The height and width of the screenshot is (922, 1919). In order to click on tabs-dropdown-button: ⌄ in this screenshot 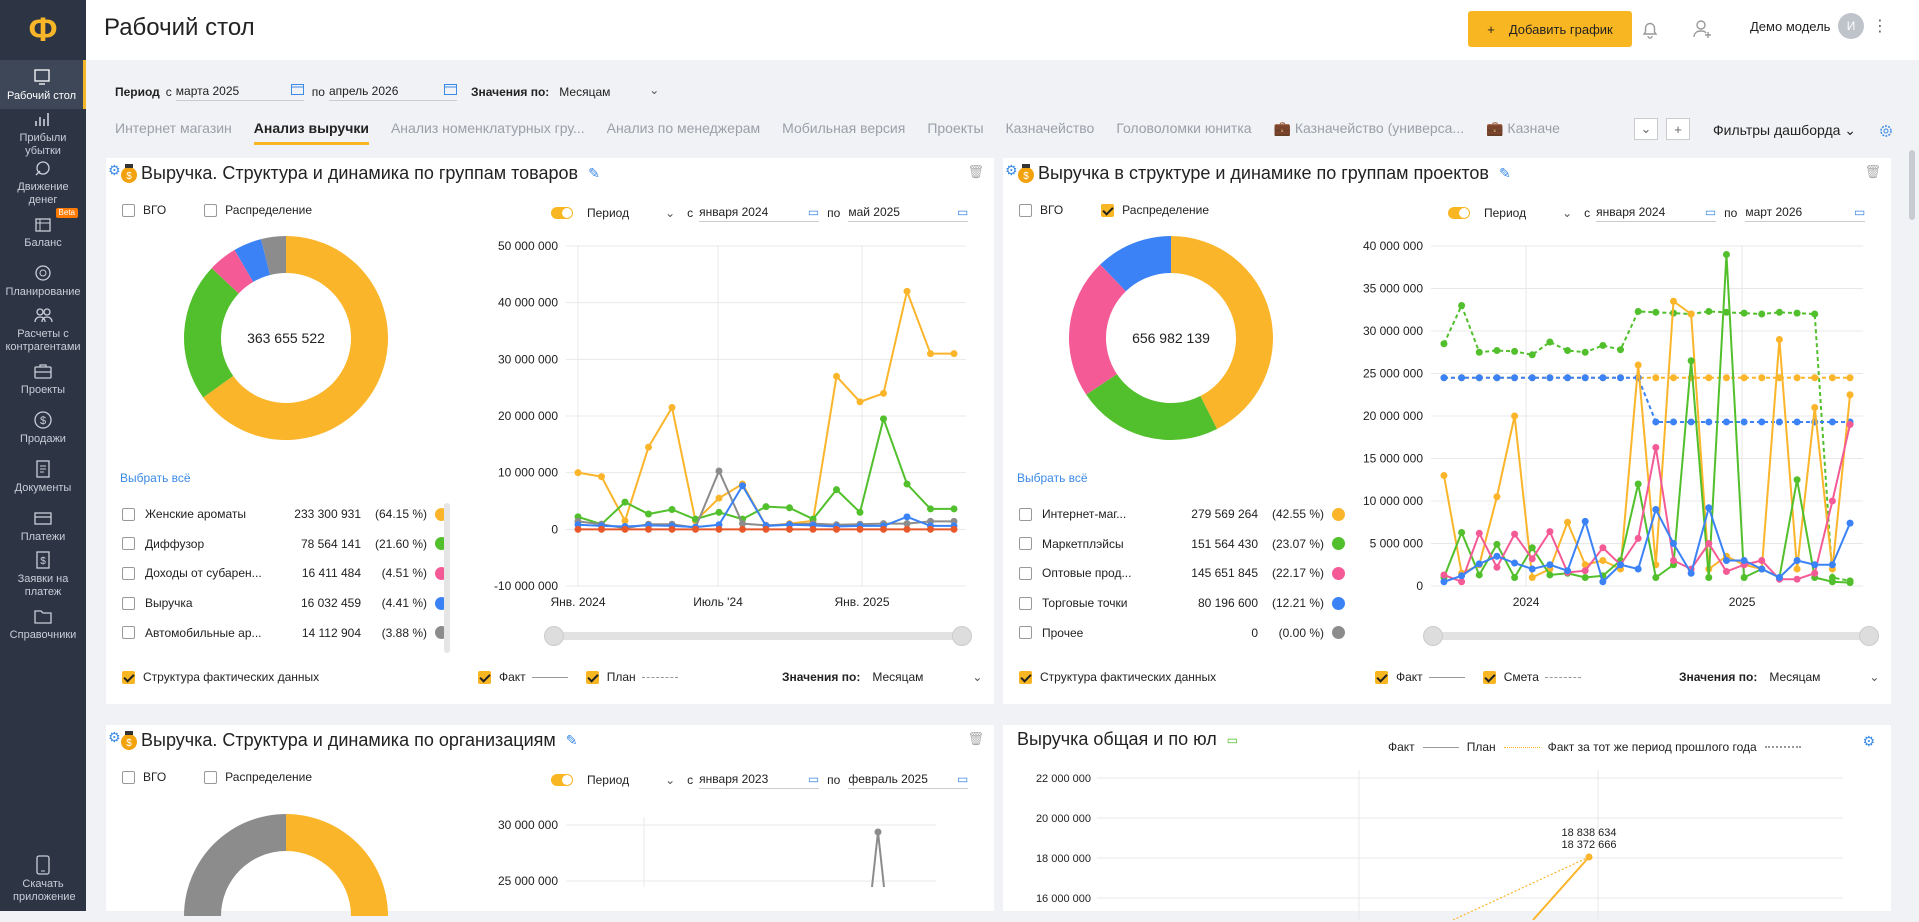, I will do `click(1646, 129)`.